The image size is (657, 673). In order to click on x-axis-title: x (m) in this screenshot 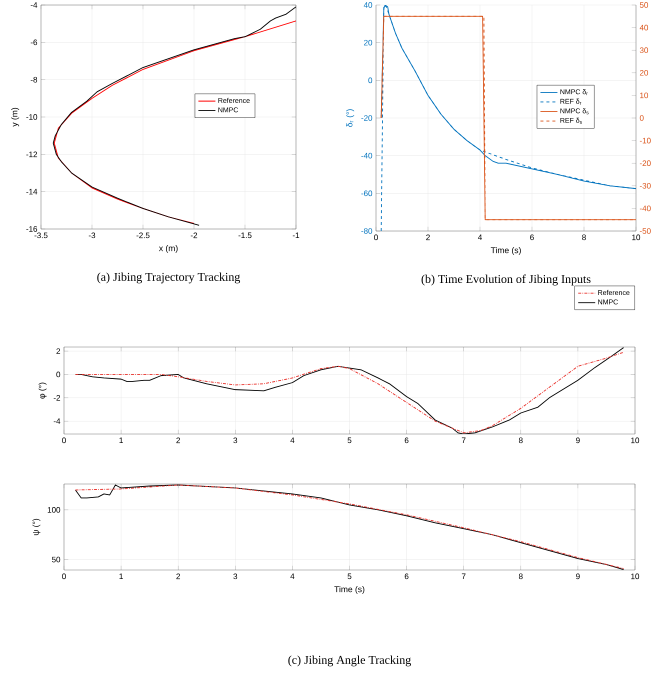, I will do `click(168, 249)`.